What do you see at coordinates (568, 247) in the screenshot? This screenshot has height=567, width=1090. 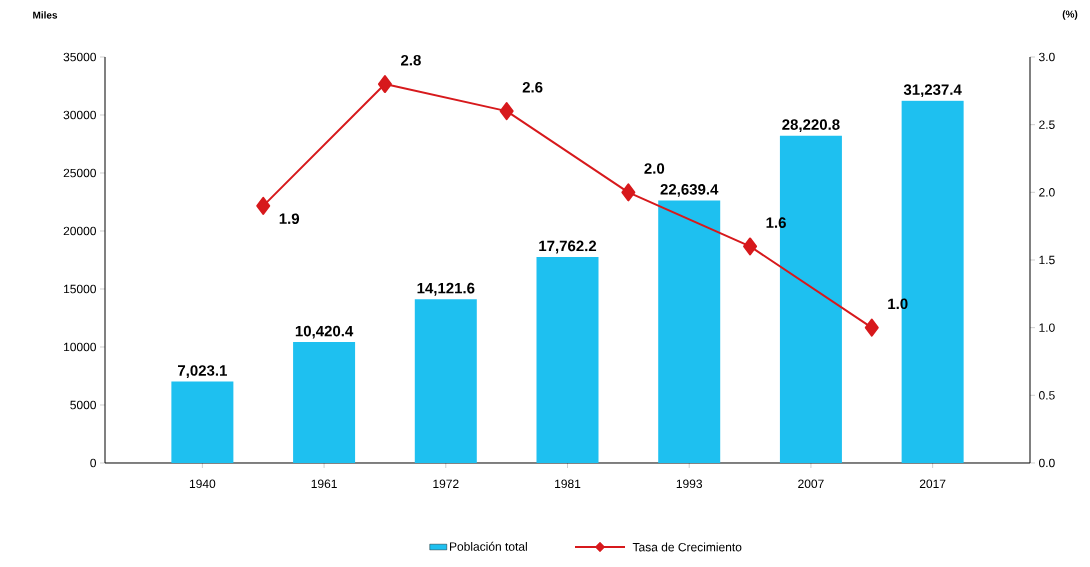 I see `data-label: 17,762.2` at bounding box center [568, 247].